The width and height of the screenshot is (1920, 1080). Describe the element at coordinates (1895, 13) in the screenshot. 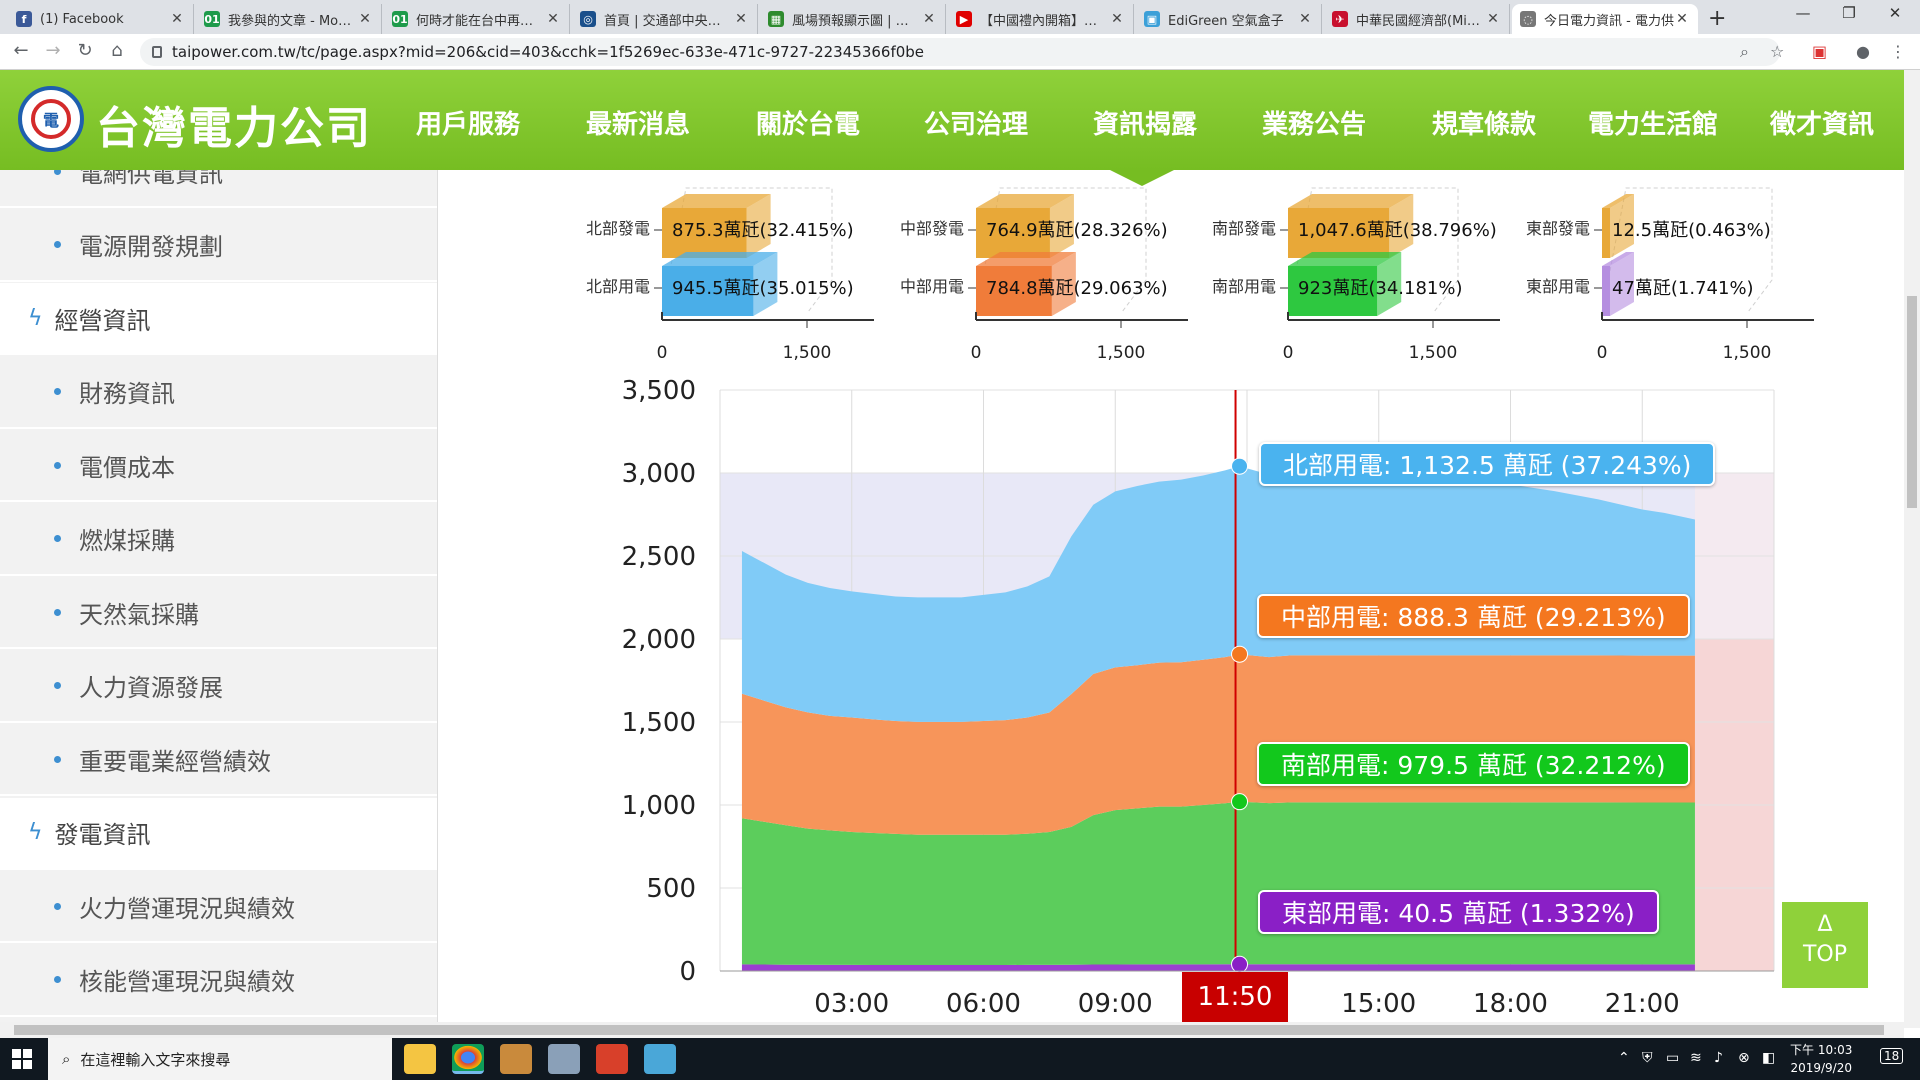

I see `close-window-button: ✕` at that location.